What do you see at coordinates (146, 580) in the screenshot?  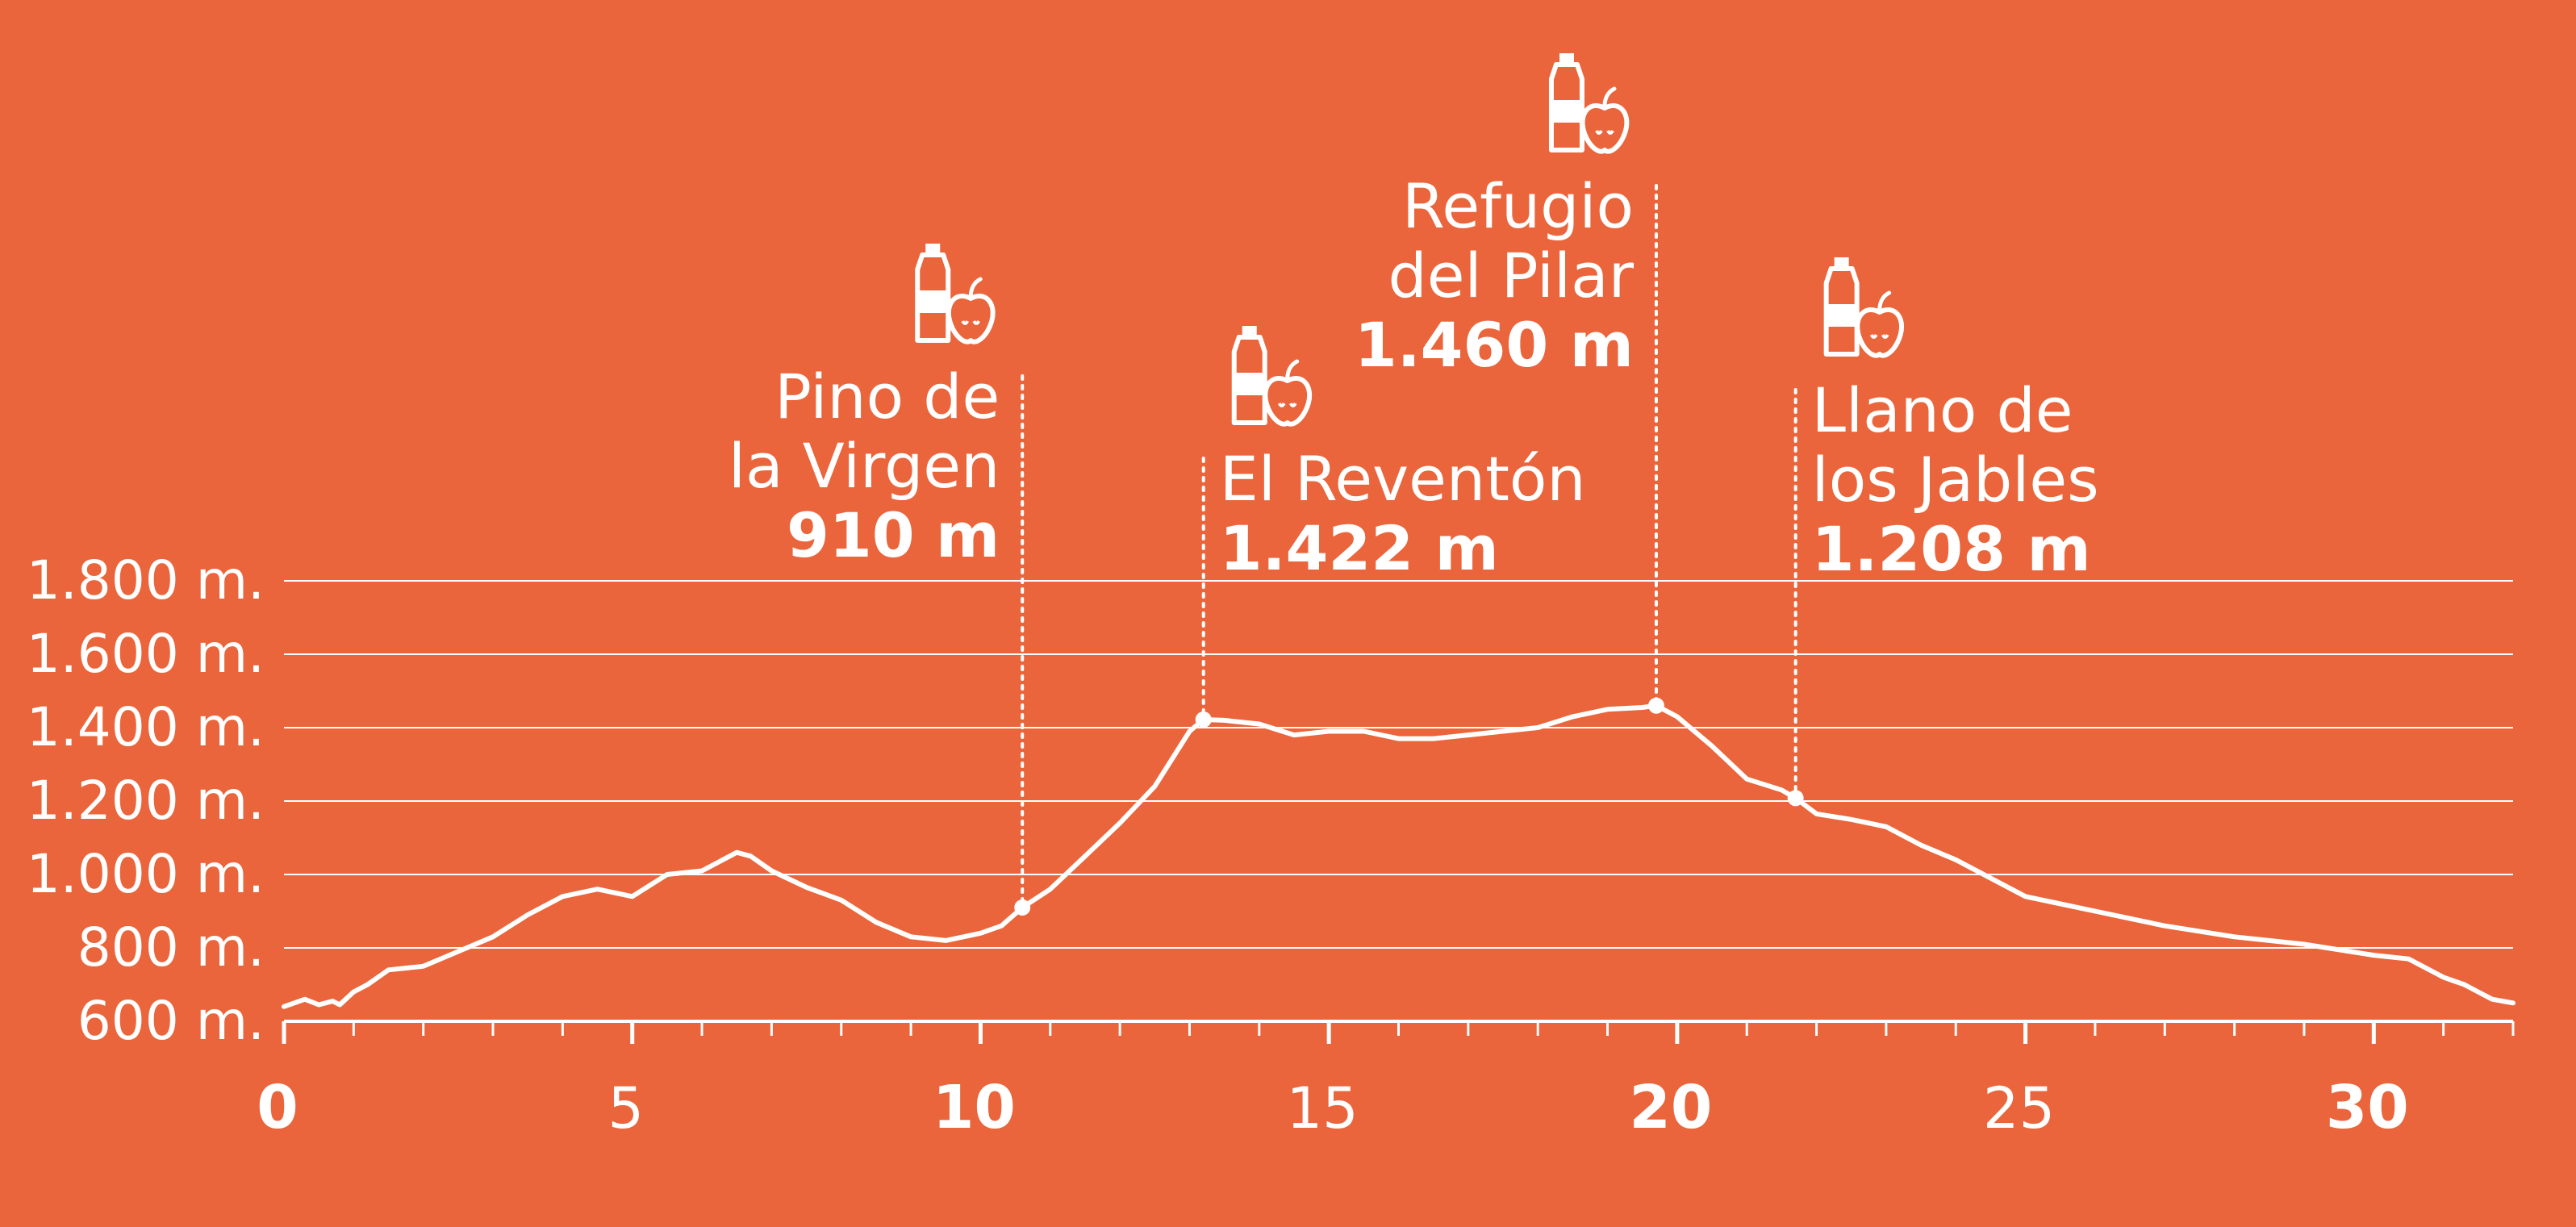 I see `y-tick-label: 1.800 m.` at bounding box center [146, 580].